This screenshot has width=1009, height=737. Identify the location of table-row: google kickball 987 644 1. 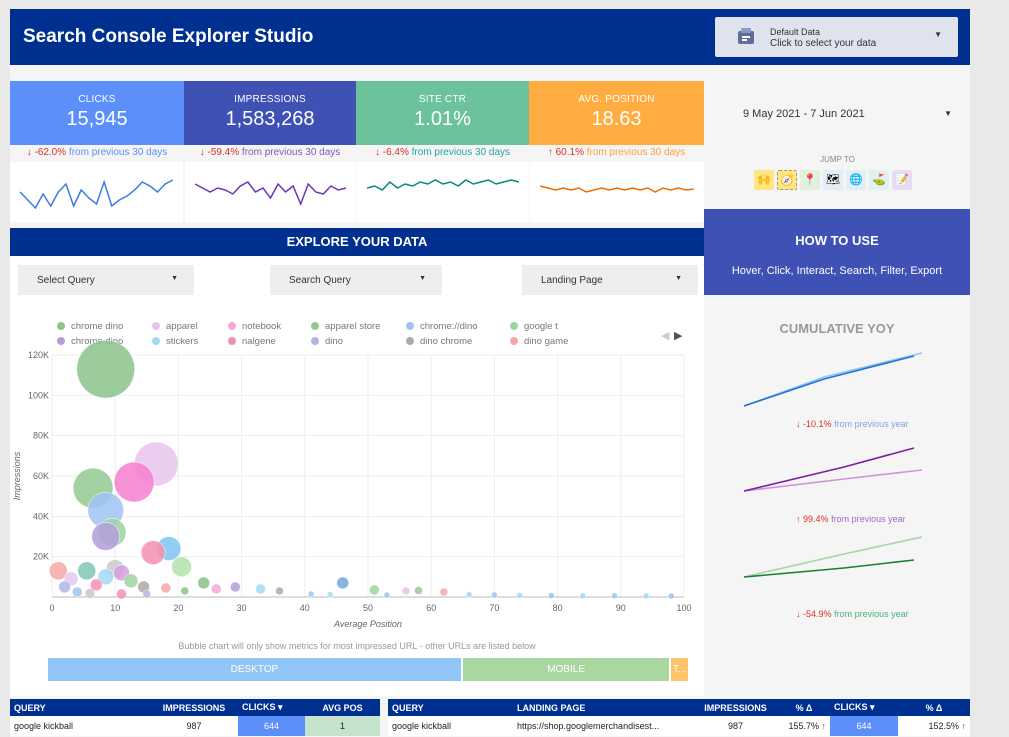
(195, 726).